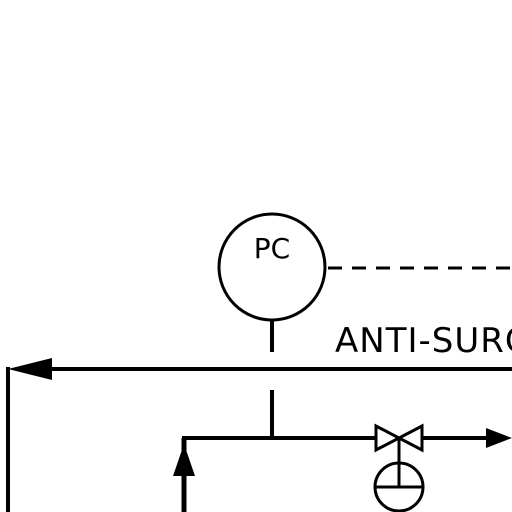 This screenshot has height=512, width=512. I want to click on control-valve-icon, so click(399, 467).